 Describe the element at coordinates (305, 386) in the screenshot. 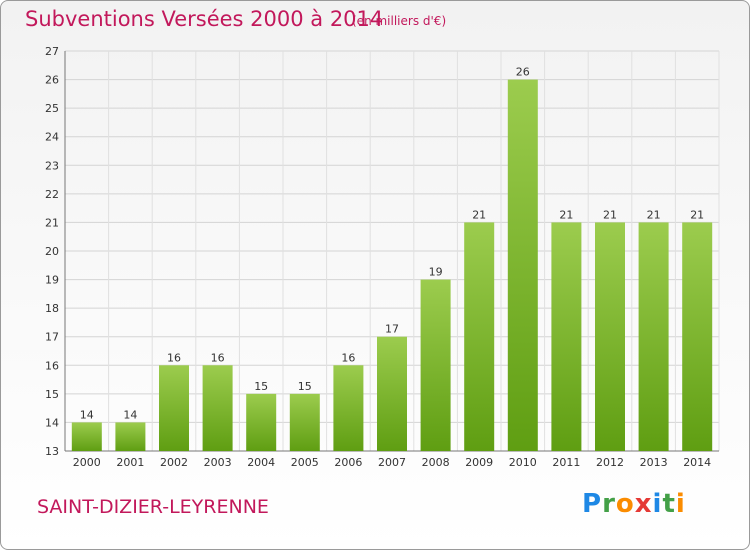

I see `data-label-2005: 15` at that location.